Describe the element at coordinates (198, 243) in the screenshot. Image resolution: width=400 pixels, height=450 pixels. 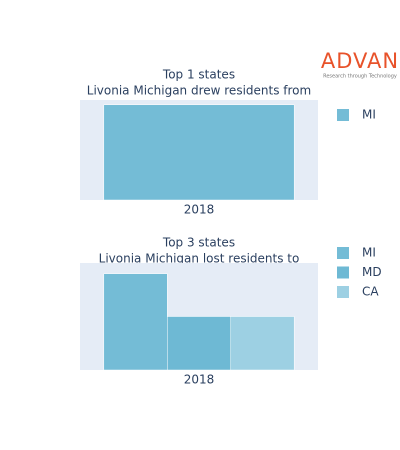
I see `chart-title: Top 3 states` at that location.